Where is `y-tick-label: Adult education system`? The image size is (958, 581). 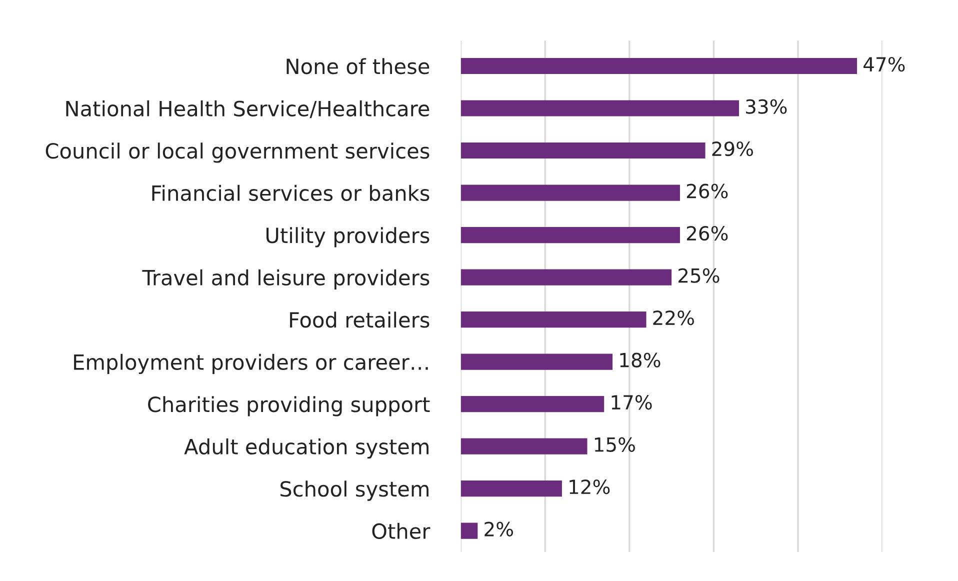
y-tick-label: Adult education system is located at coordinates (306, 448).